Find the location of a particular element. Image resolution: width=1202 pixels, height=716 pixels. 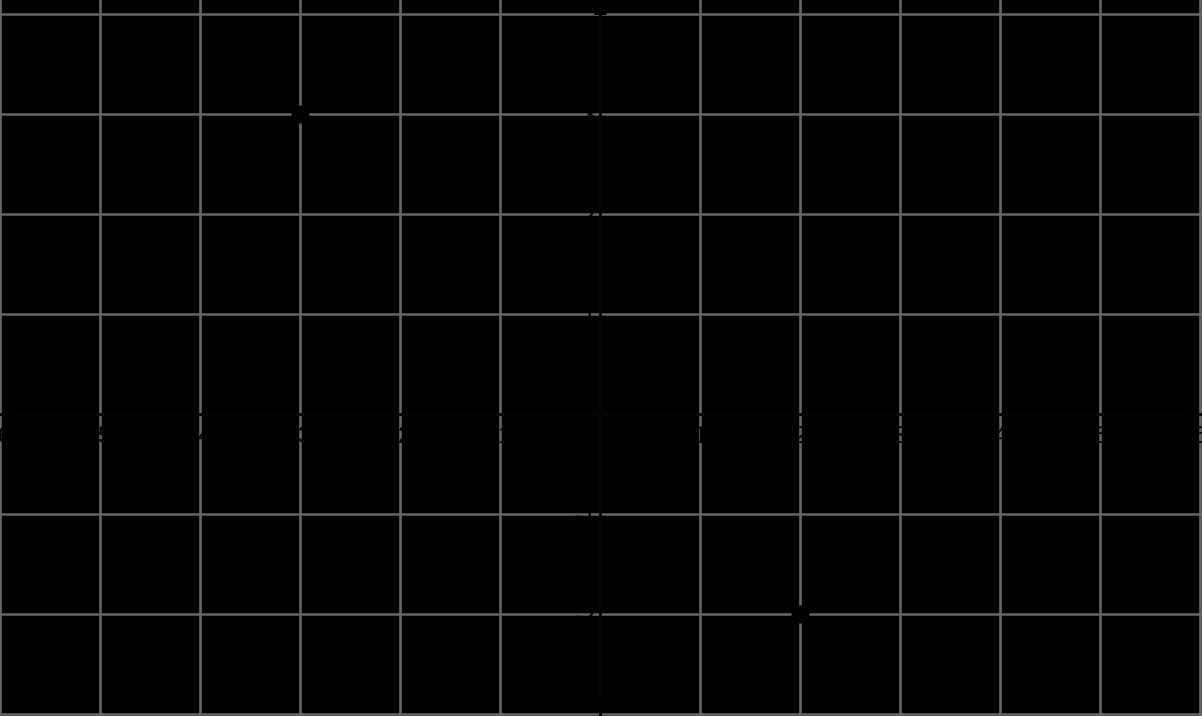

y-tick-label: 1 is located at coordinates (589, 315).